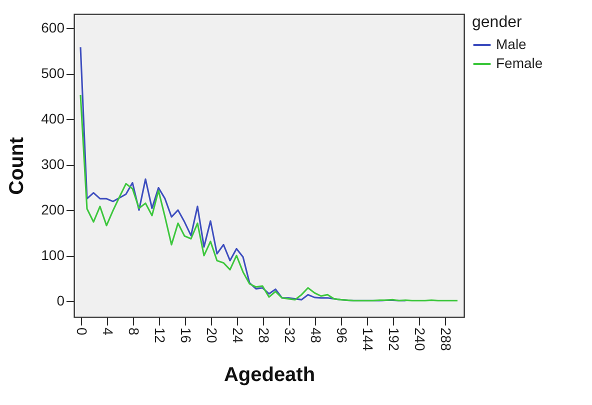 Image resolution: width=592 pixels, height=405 pixels. I want to click on legend-label: Male, so click(511, 44).